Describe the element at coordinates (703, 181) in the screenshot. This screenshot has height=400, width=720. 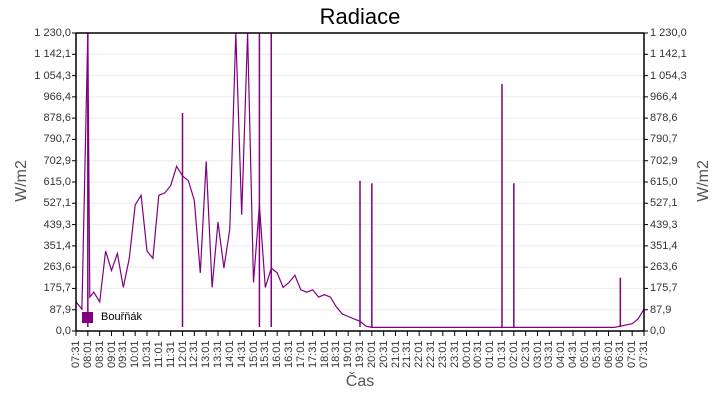
I see `y-axis-label-right: W/m2` at that location.